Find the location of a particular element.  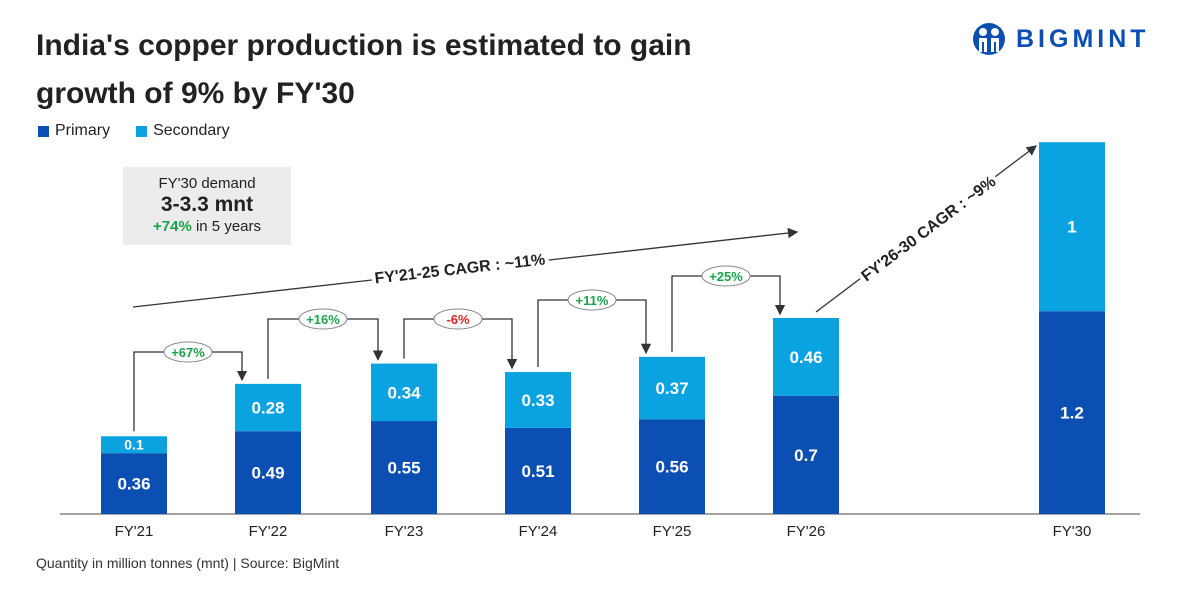

x-tick-label: FY'25 is located at coordinates (672, 531).